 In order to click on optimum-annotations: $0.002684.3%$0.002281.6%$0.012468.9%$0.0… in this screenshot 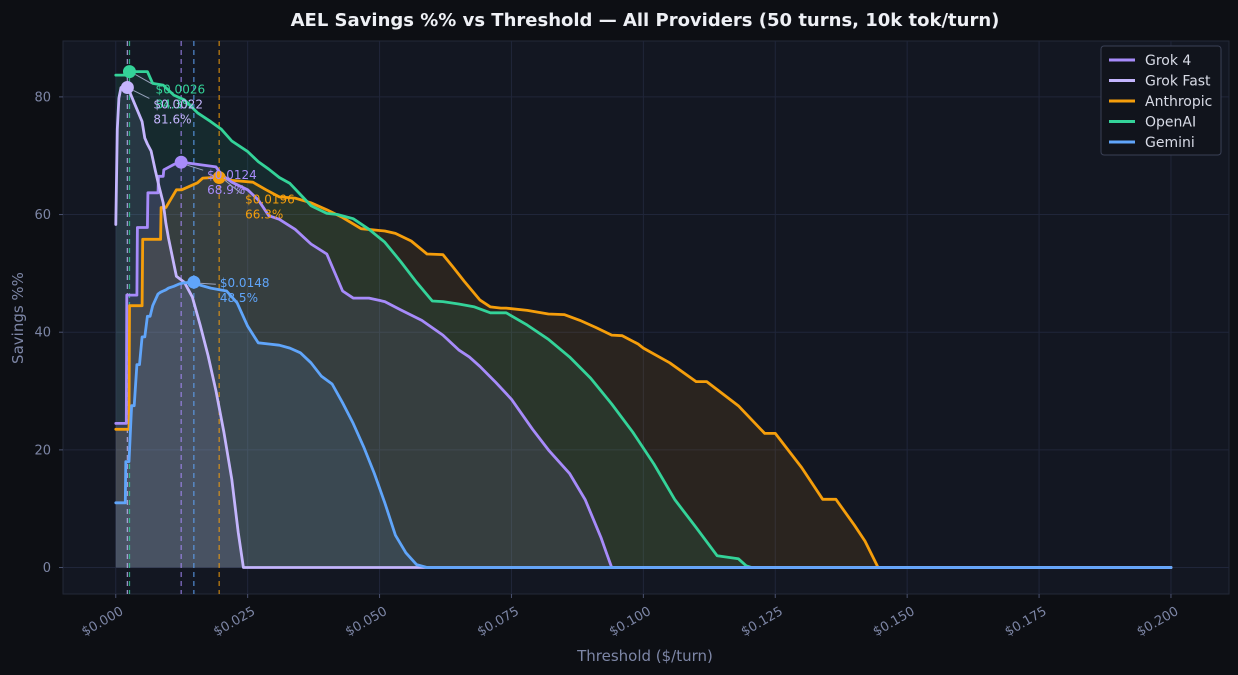, I will do `click(214, 189)`.